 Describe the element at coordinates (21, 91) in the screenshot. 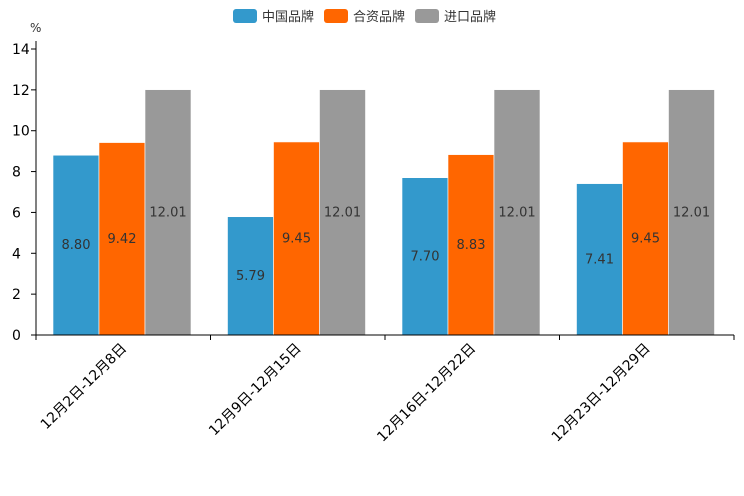

I see `y-tick-label: 12` at that location.